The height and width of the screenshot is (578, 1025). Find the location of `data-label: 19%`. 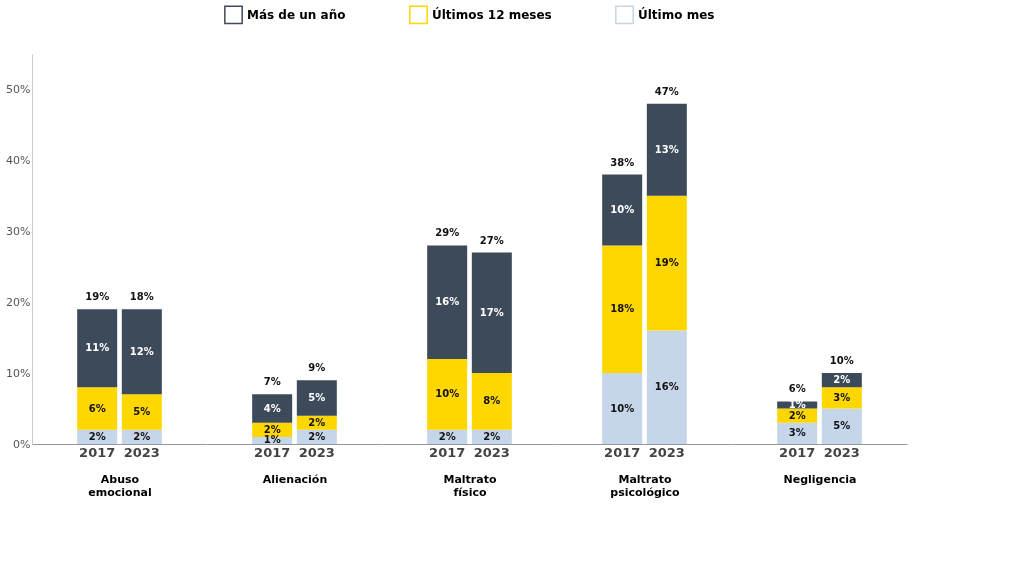

data-label: 19% is located at coordinates (666, 263).